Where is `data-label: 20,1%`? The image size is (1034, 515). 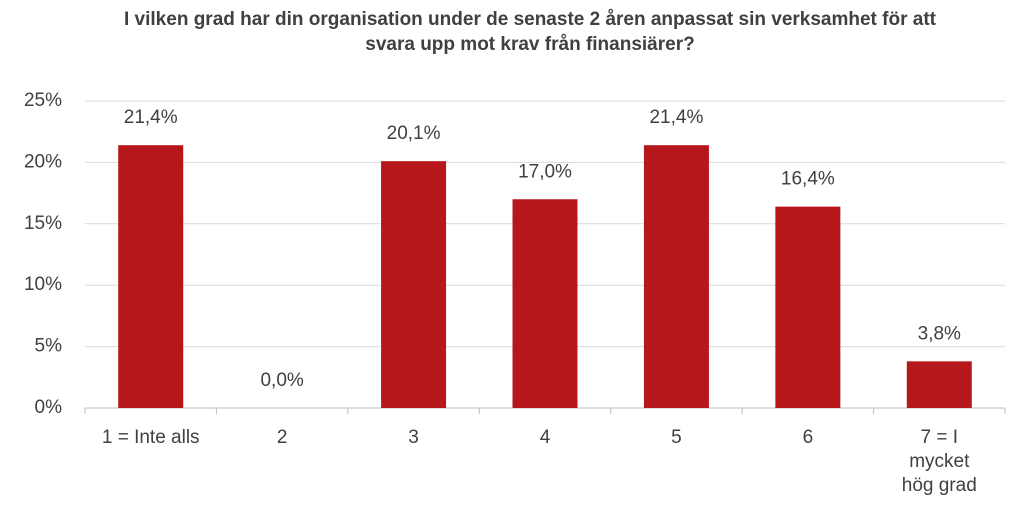
data-label: 20,1% is located at coordinates (414, 133).